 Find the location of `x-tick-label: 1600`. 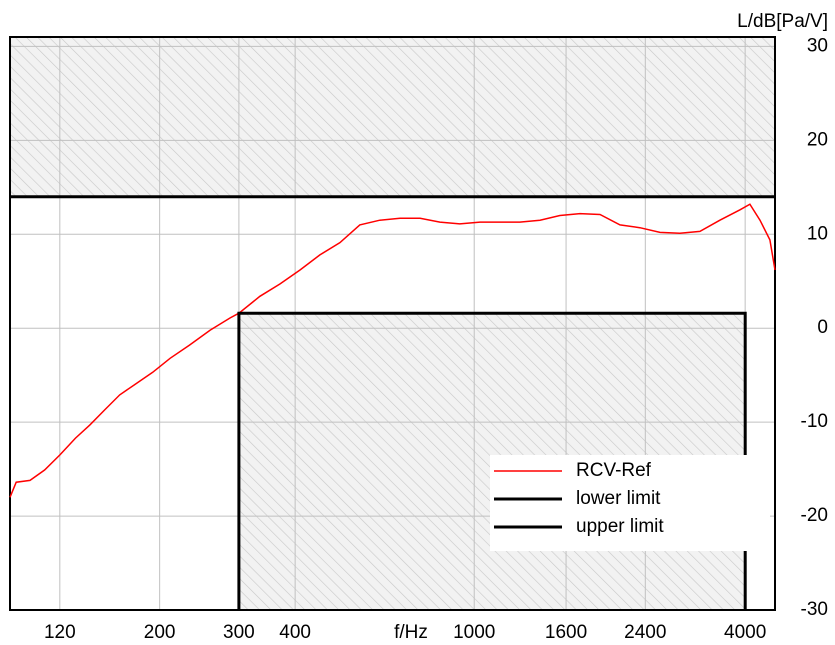

x-tick-label: 1600 is located at coordinates (566, 632).